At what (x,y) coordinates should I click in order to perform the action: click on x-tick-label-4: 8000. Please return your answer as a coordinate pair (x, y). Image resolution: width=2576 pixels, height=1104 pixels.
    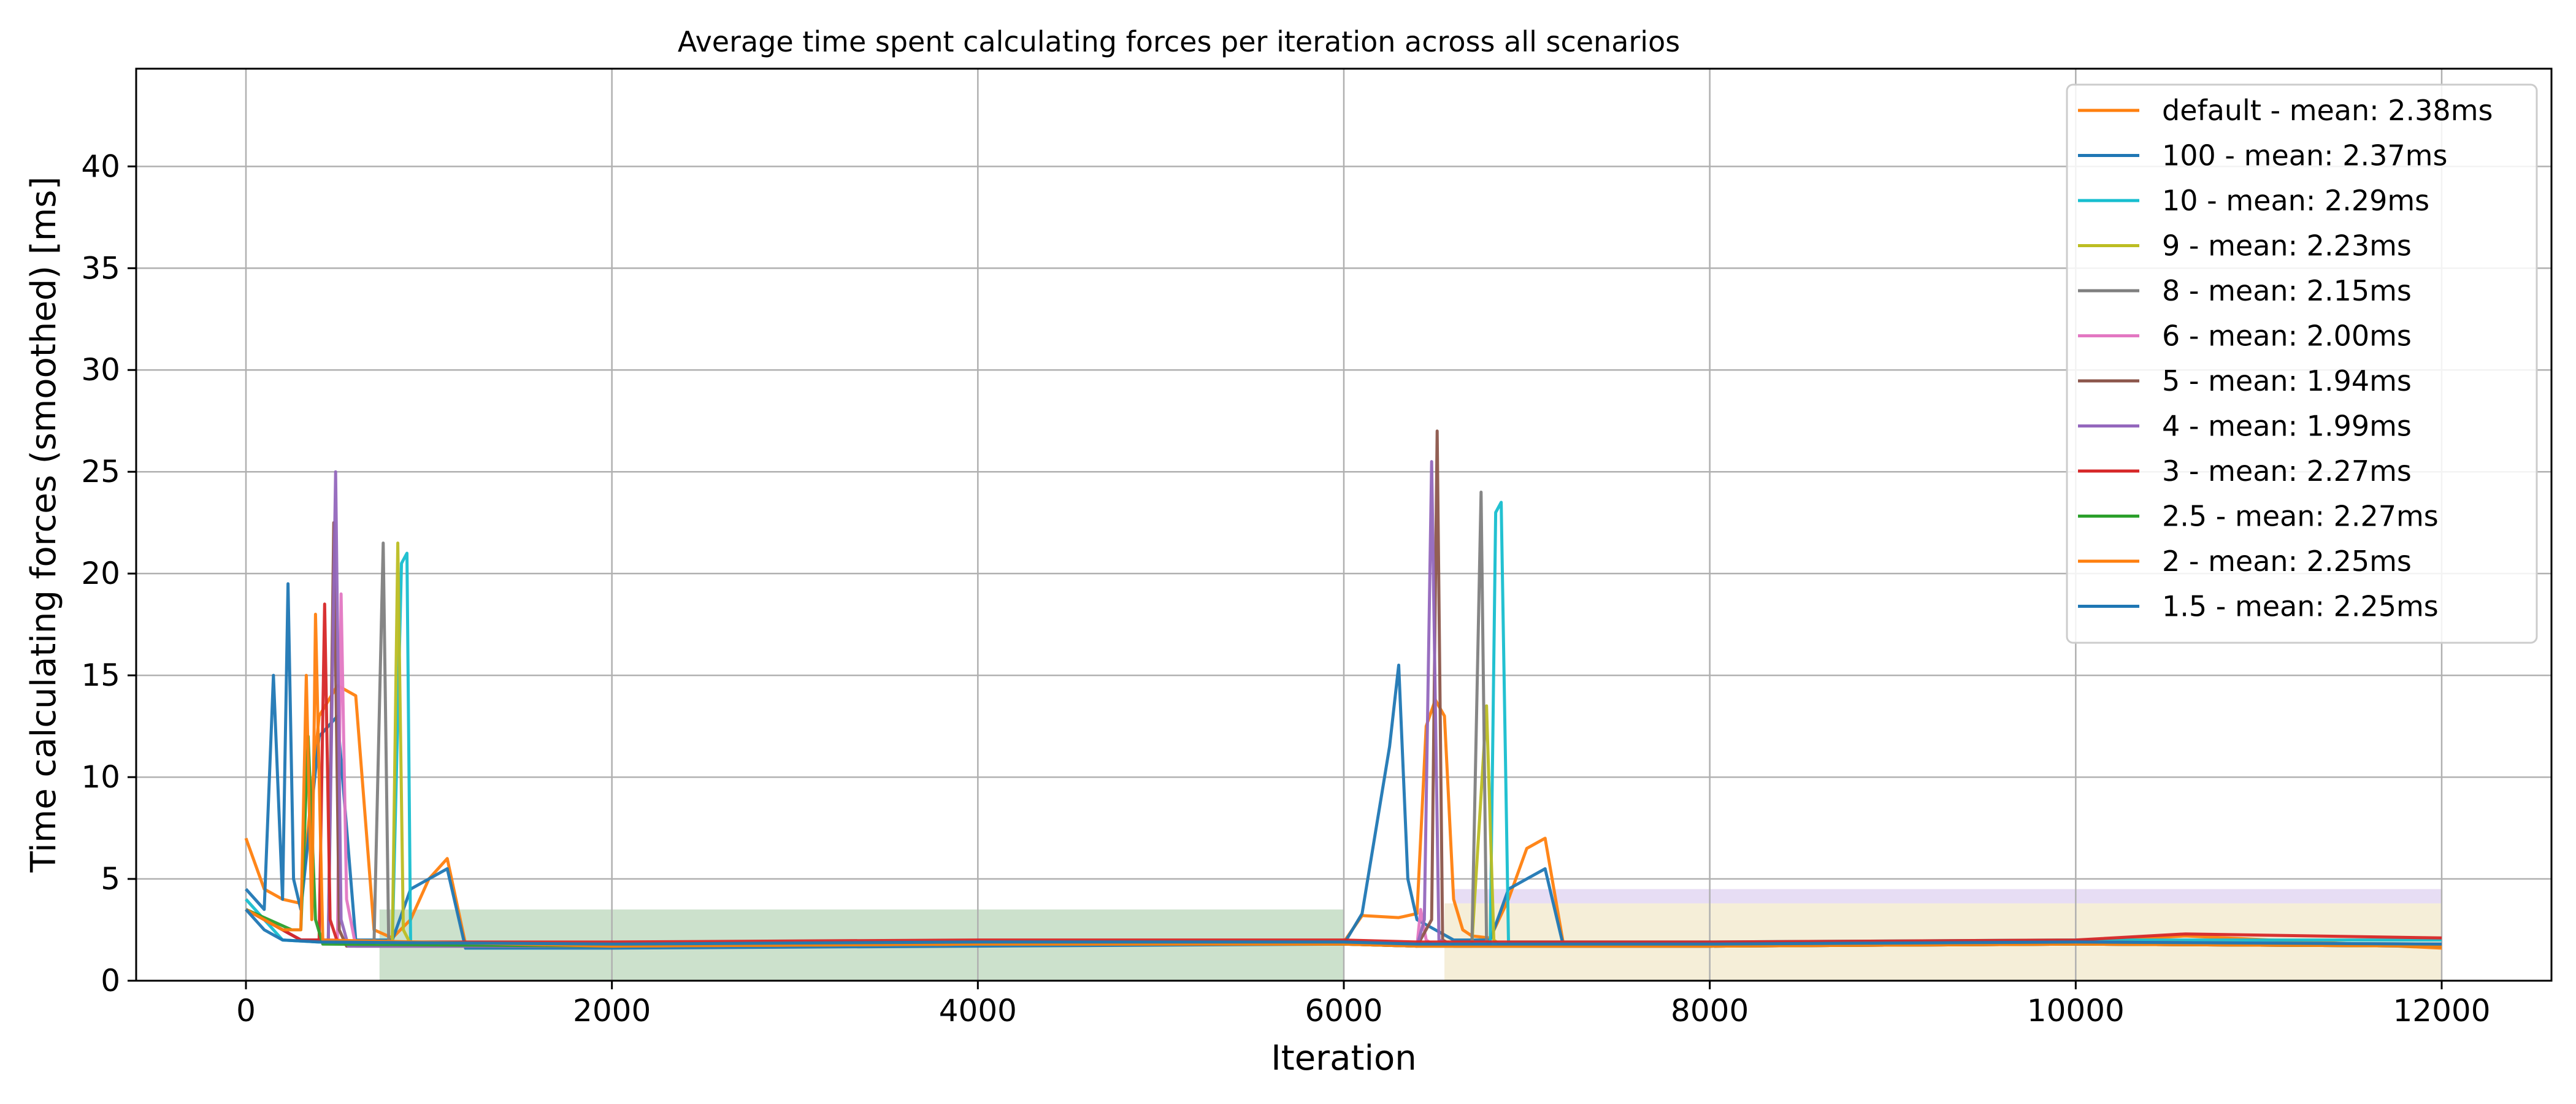
    Looking at the image, I should click on (1710, 1011).